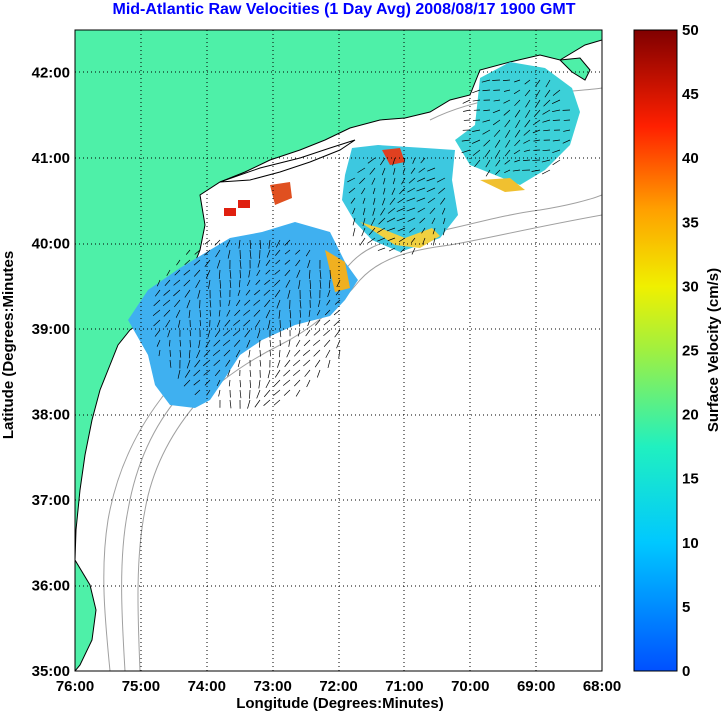 This screenshot has width=724, height=714. I want to click on y-tick-label: 38:00, so click(51, 415).